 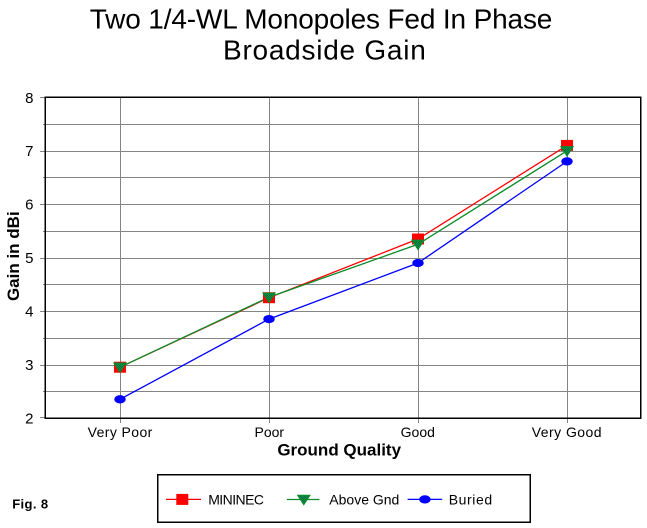 What do you see at coordinates (29, 418) in the screenshot?
I see `svg-text: 2` at bounding box center [29, 418].